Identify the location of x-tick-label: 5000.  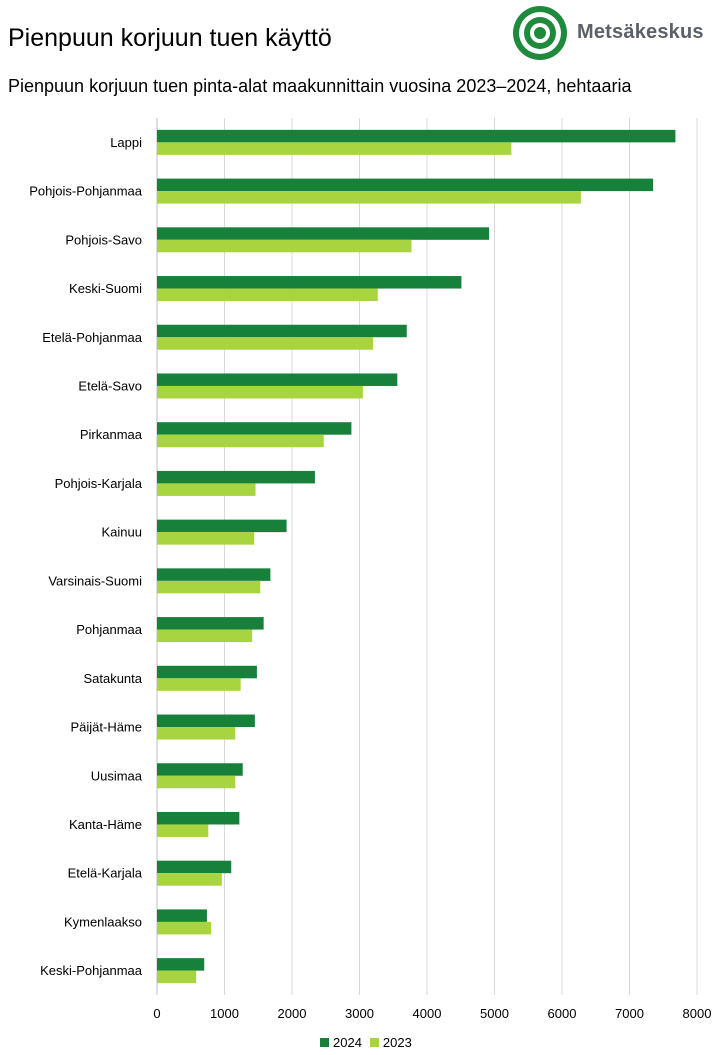
(494, 1013).